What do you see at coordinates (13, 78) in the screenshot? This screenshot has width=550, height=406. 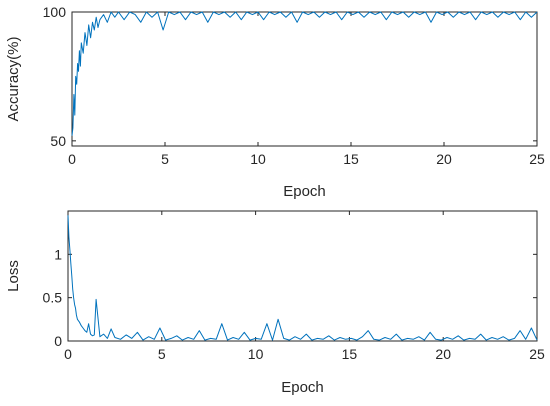 I see `y-axis-title: Accuracy(%)` at bounding box center [13, 78].